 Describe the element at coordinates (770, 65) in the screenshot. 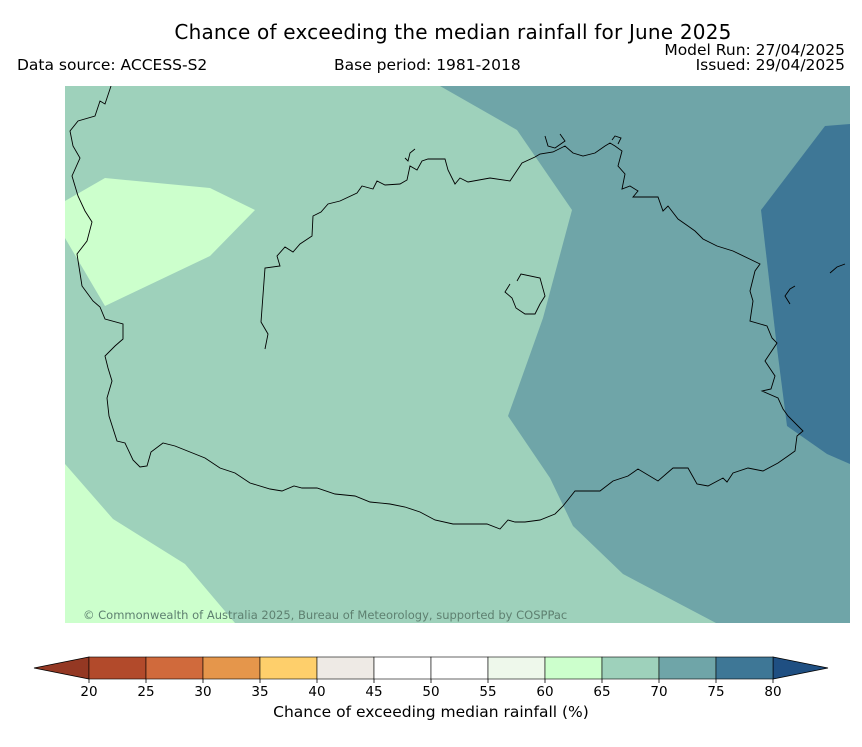

I see `issued-label: Issued: 29/04/2025` at that location.